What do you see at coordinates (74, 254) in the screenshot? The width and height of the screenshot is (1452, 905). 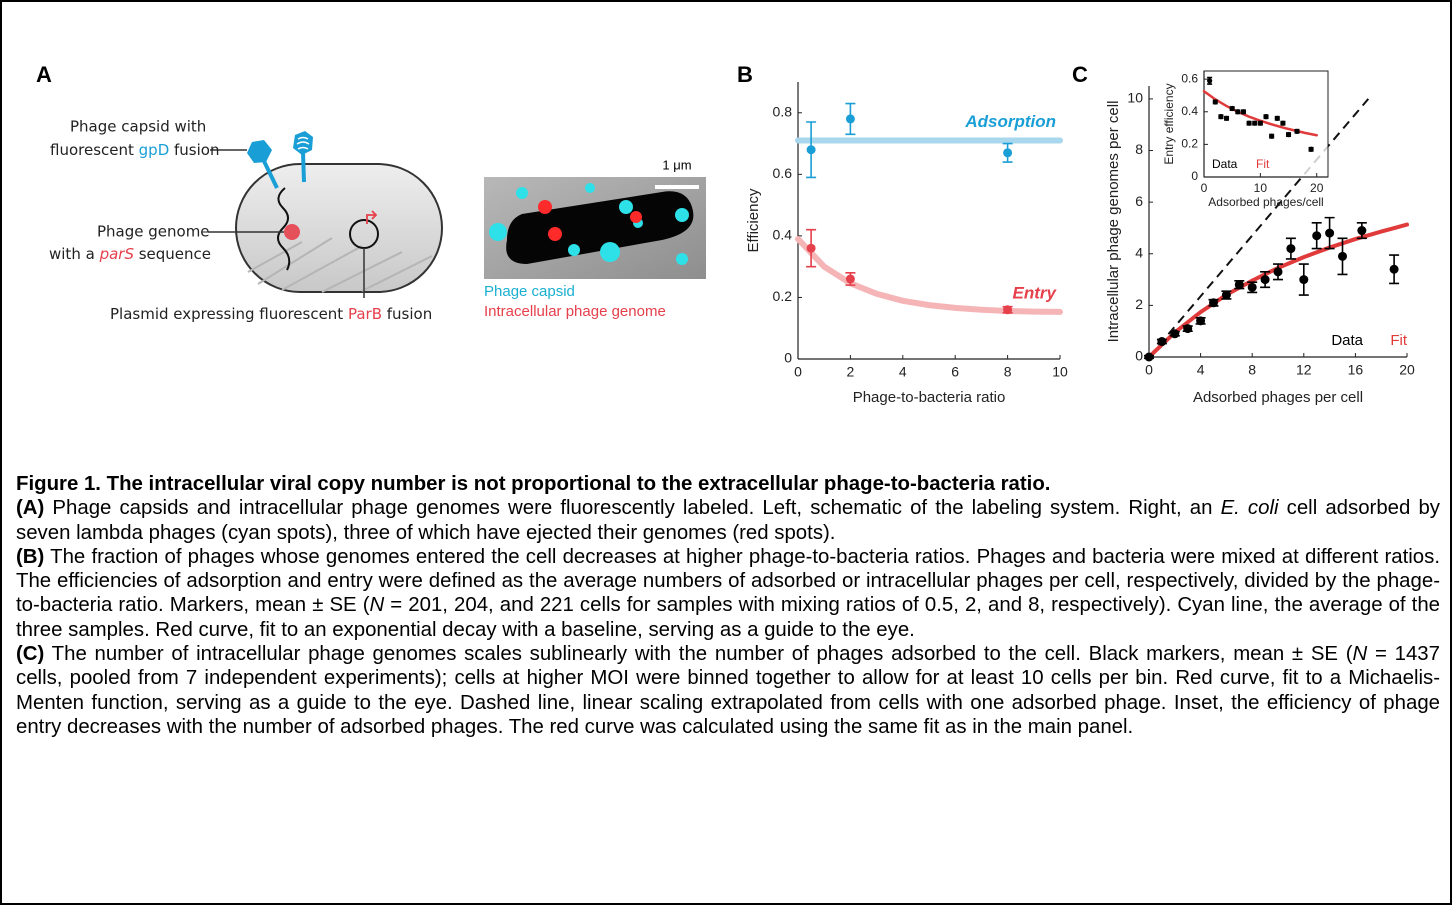 I see `label-part: with a` at bounding box center [74, 254].